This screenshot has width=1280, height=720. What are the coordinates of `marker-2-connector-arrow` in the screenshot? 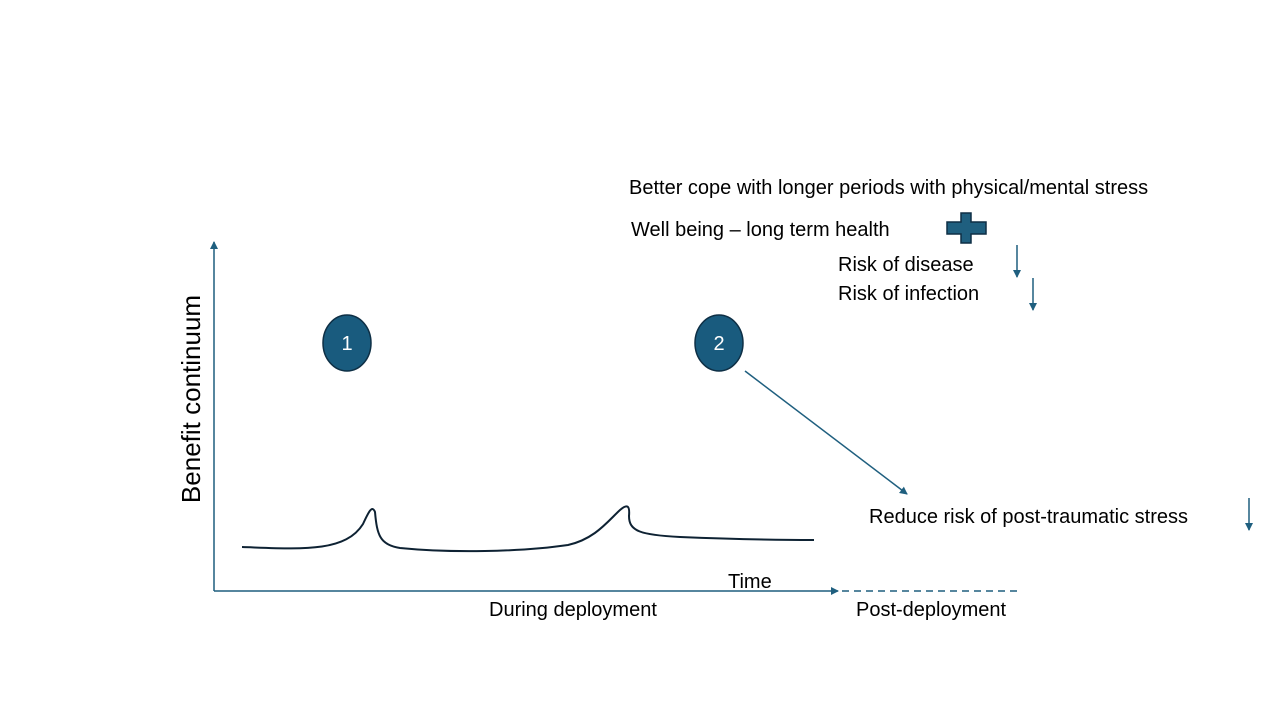 It's located at (826, 432).